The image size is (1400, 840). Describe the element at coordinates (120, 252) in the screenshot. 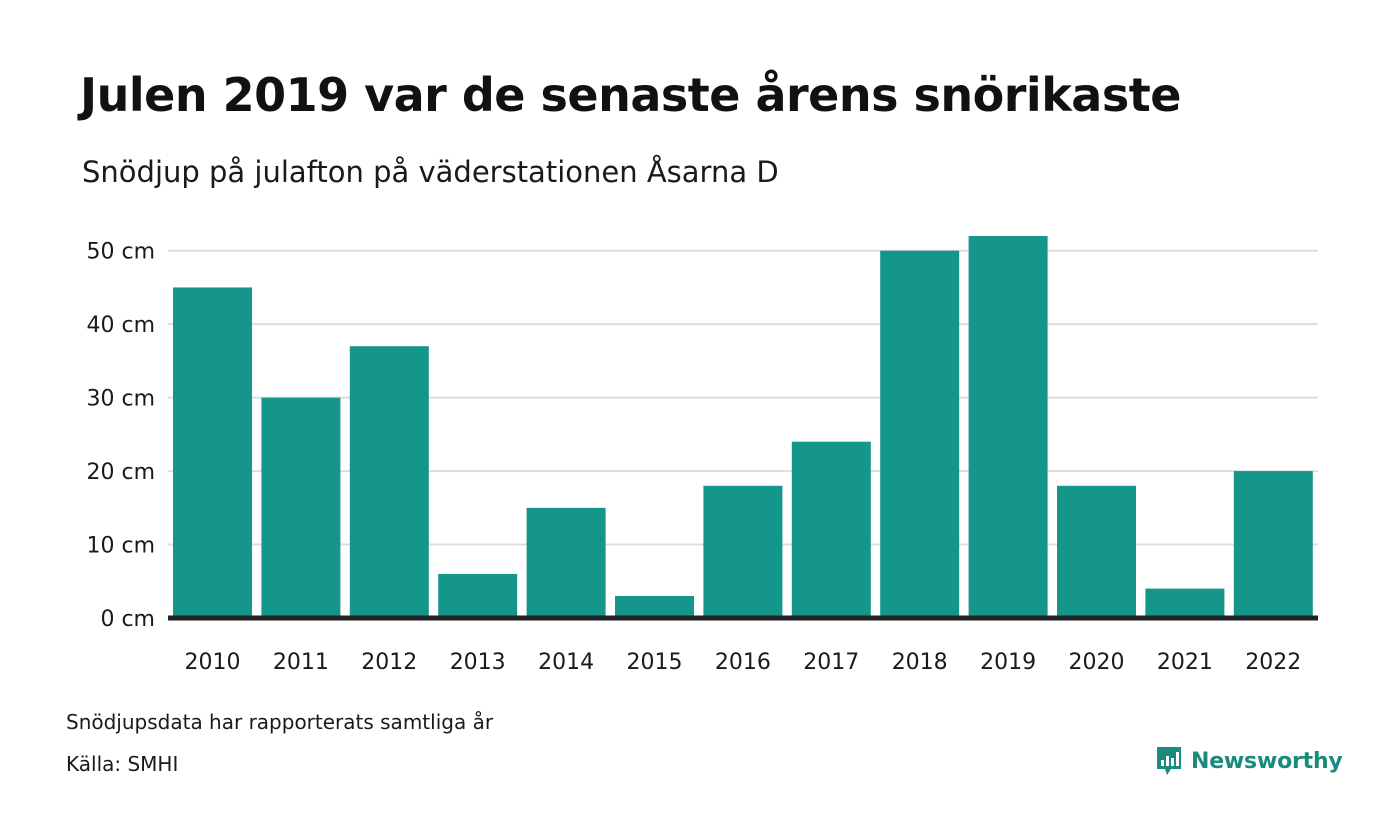

I see `y-tick-label: 50 cm` at that location.